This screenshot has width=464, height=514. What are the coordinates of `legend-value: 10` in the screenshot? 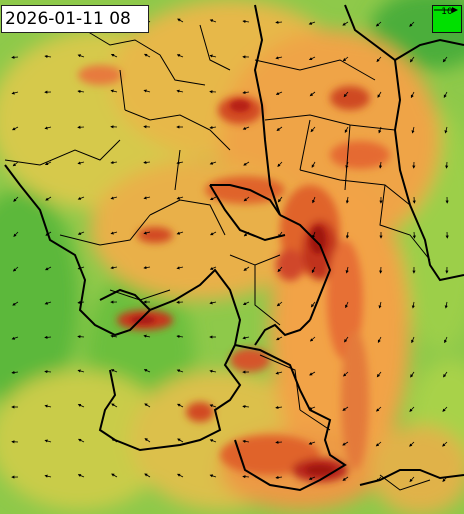 It's located at (447, 12).